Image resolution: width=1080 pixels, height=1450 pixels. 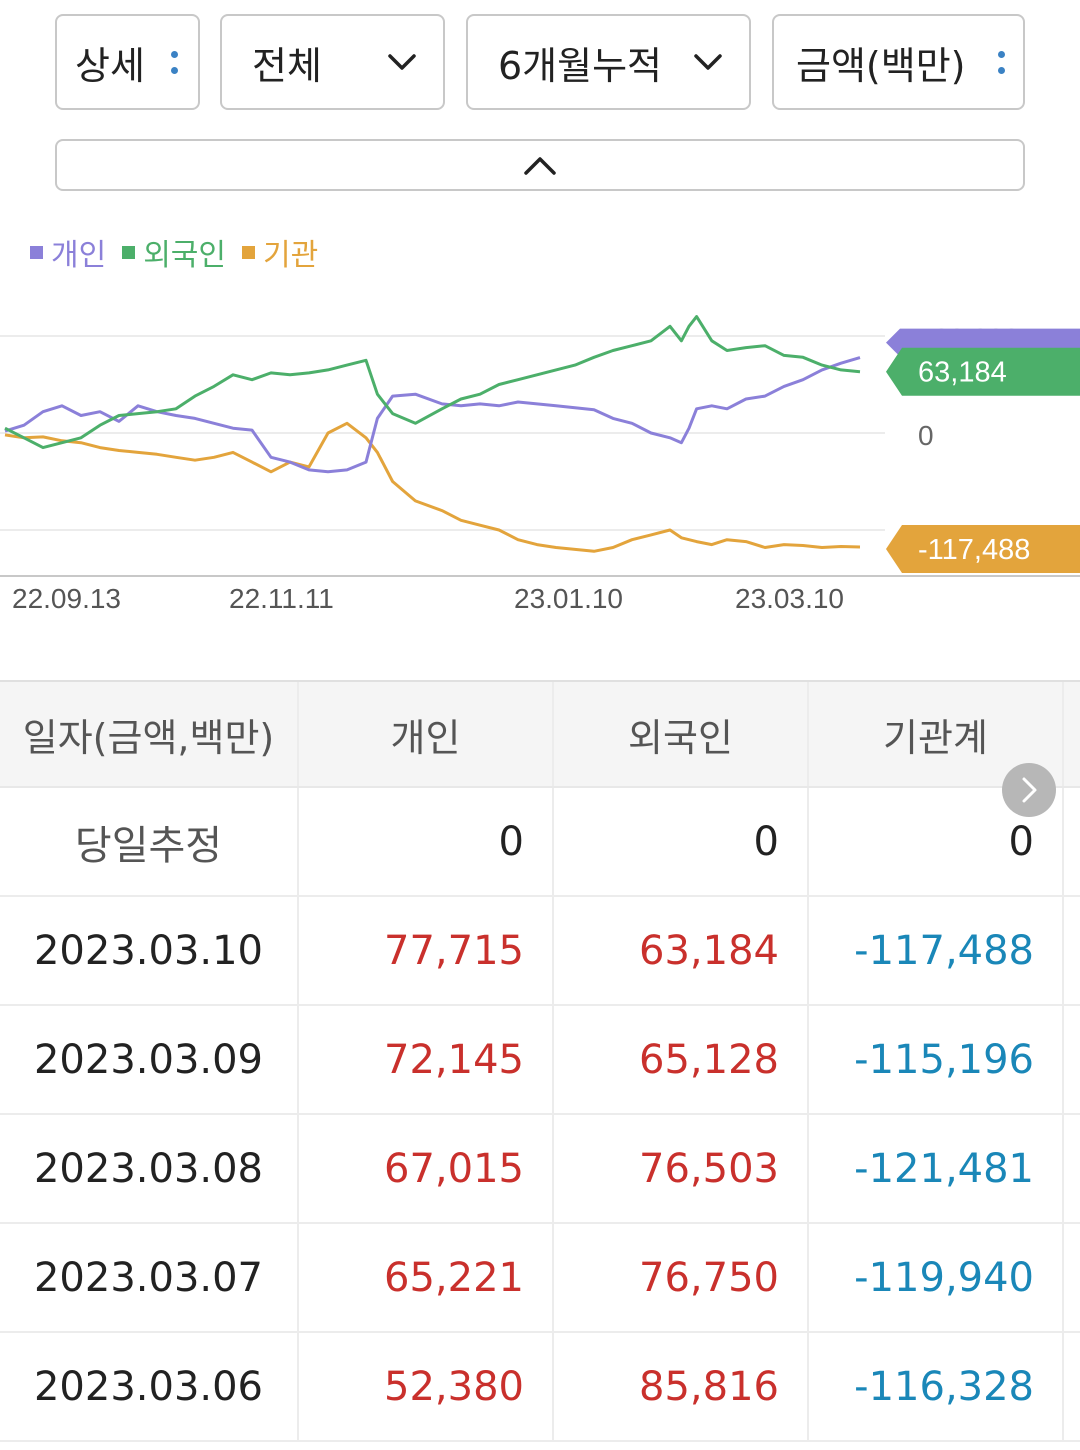 I want to click on header-foreign: 외국인, so click(x=681, y=734).